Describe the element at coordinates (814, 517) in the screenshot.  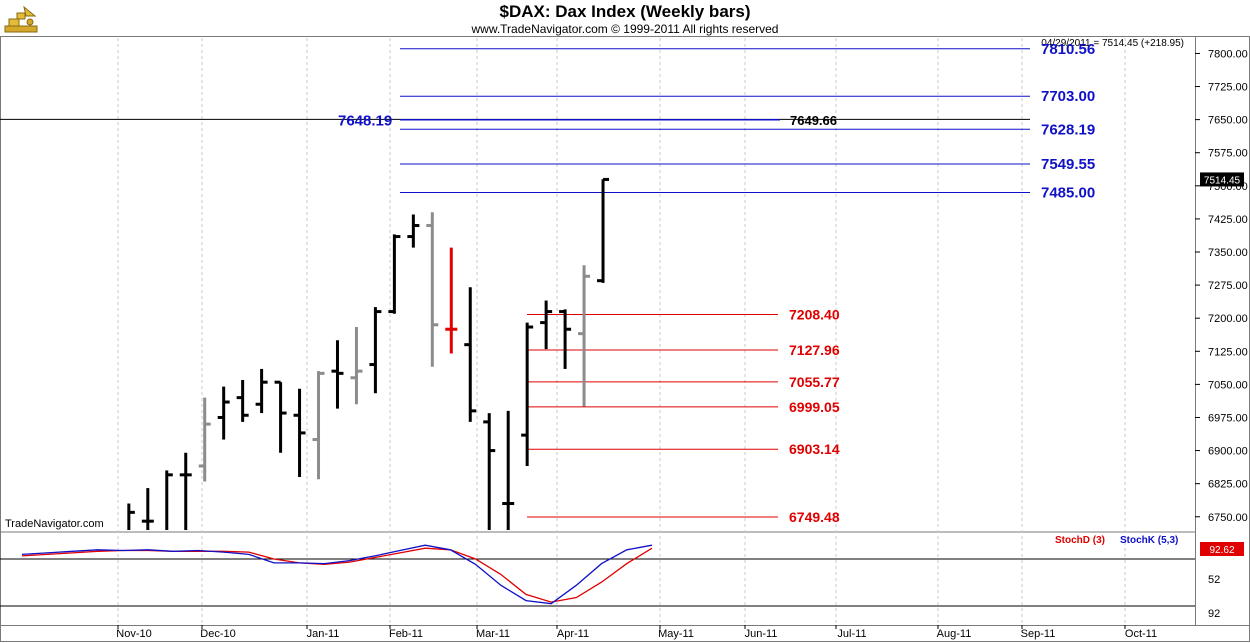
I see `level-label: 6749.48` at that location.